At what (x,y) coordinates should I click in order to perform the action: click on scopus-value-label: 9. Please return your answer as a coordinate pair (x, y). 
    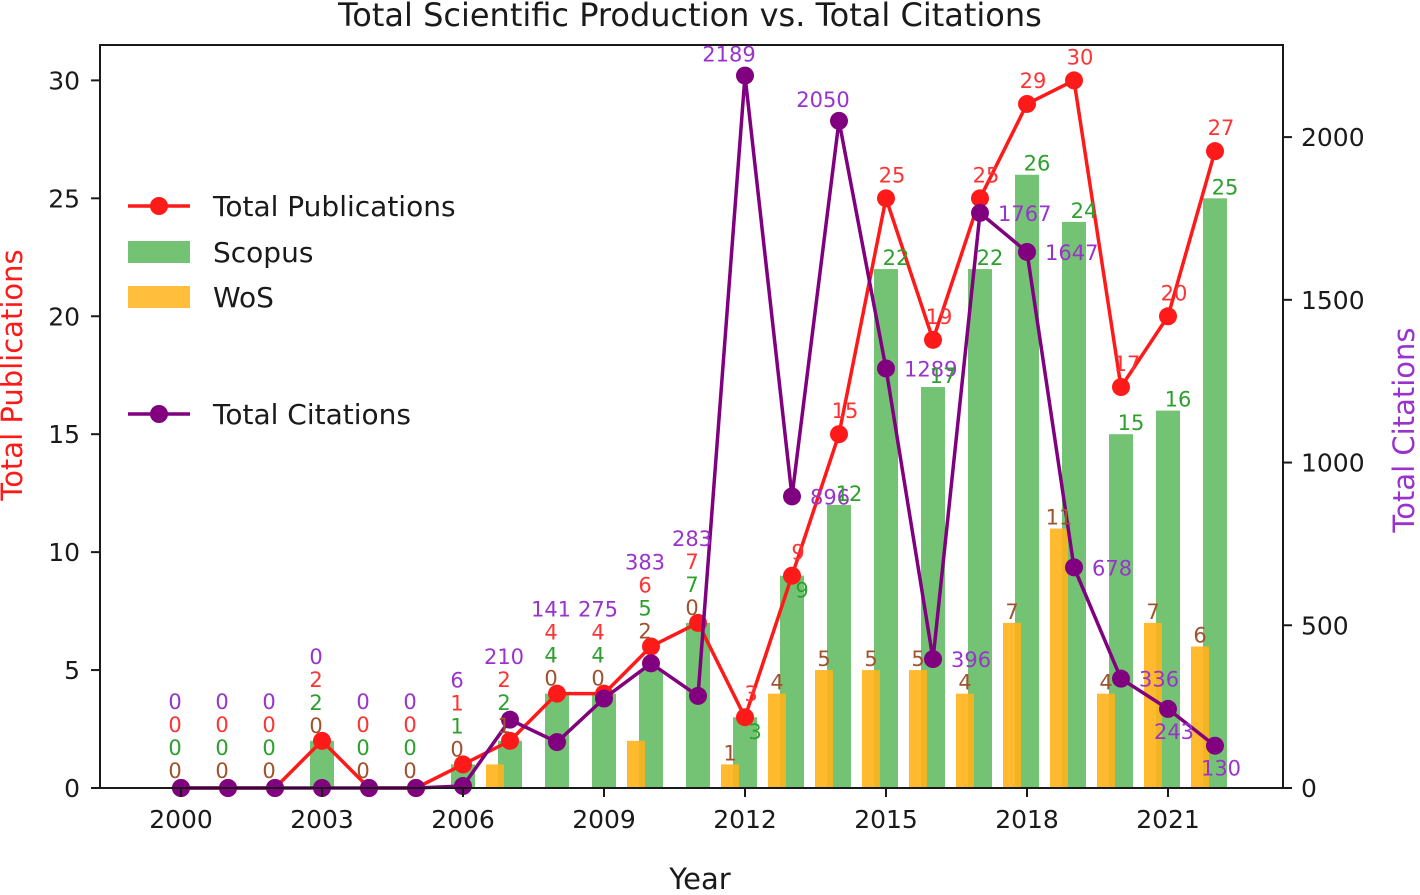
    Looking at the image, I should click on (801, 591).